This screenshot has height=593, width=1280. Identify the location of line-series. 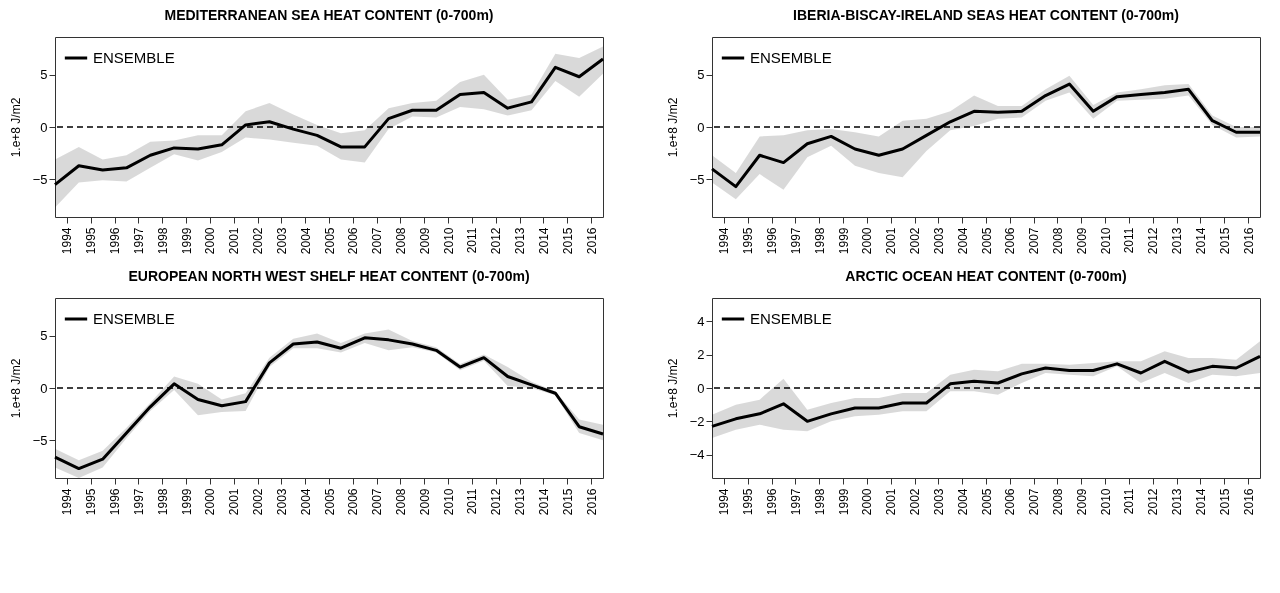
(986, 391).